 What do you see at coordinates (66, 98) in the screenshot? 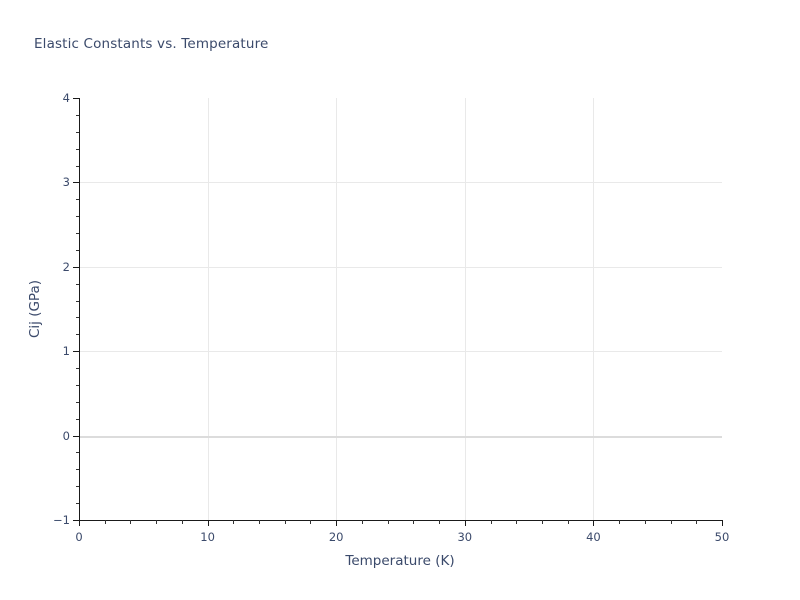
I see `y-tick-label: 4` at bounding box center [66, 98].